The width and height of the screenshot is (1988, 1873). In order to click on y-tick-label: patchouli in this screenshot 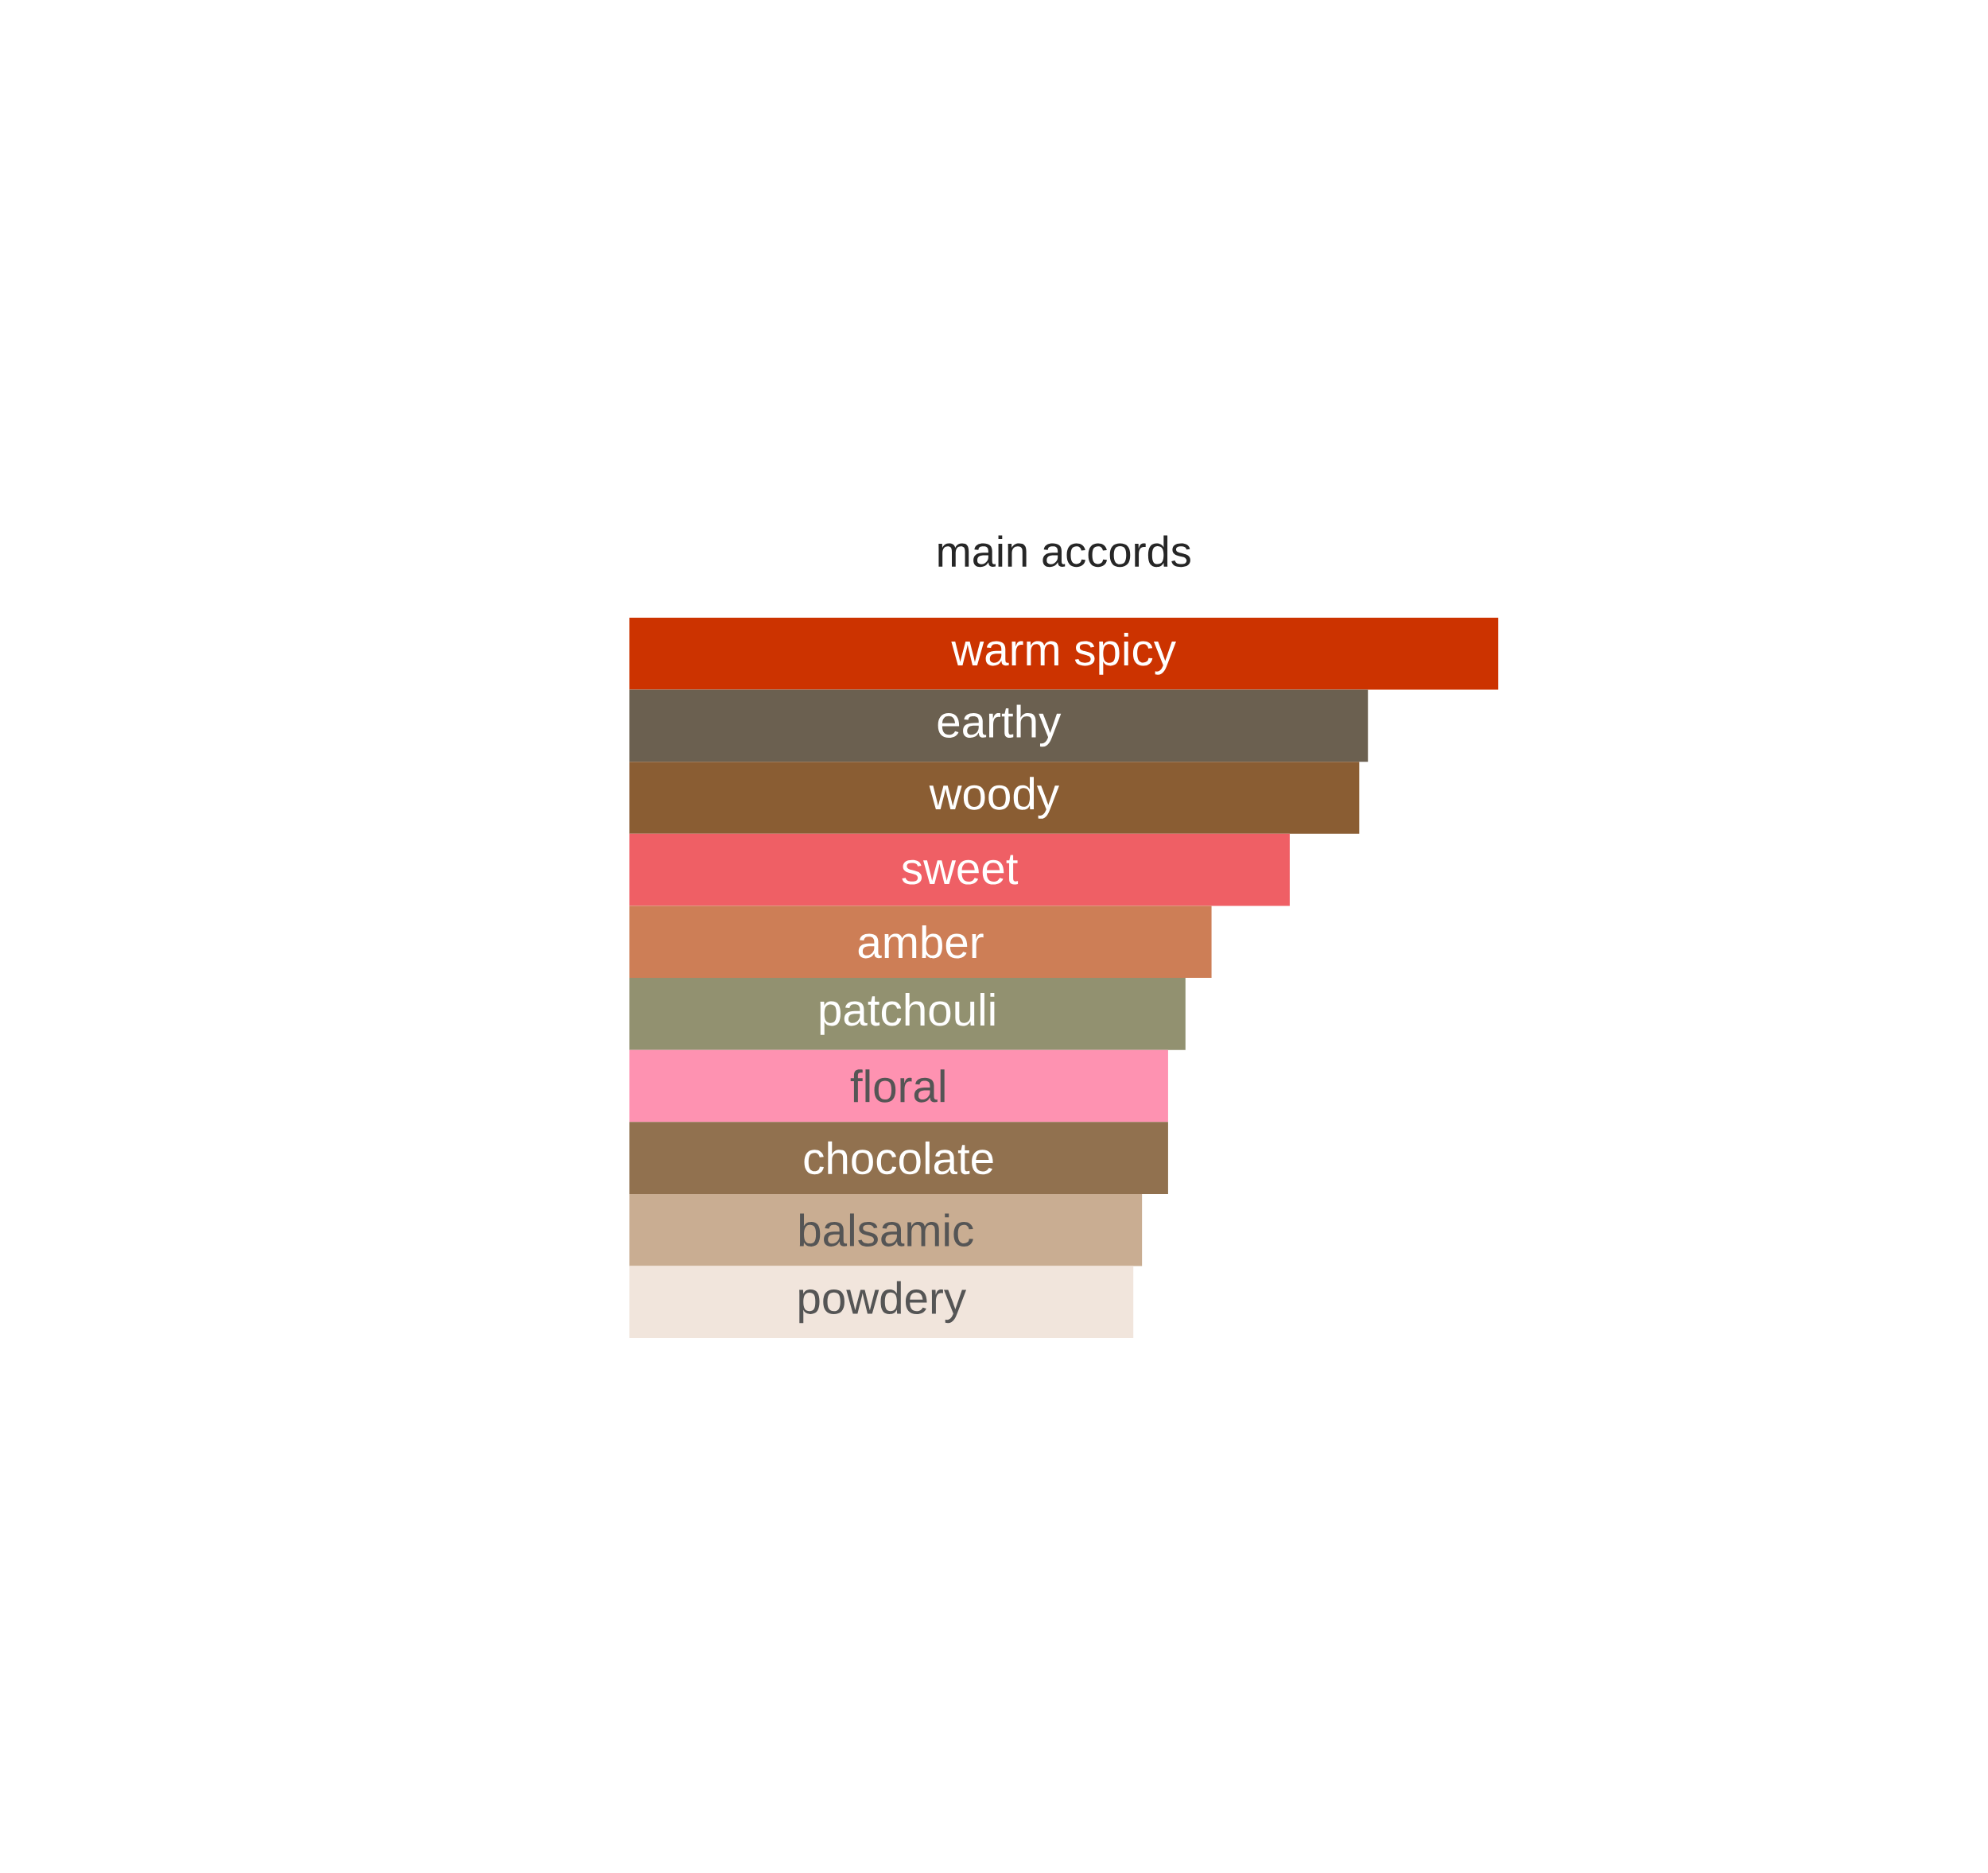, I will do `click(907, 1014)`.